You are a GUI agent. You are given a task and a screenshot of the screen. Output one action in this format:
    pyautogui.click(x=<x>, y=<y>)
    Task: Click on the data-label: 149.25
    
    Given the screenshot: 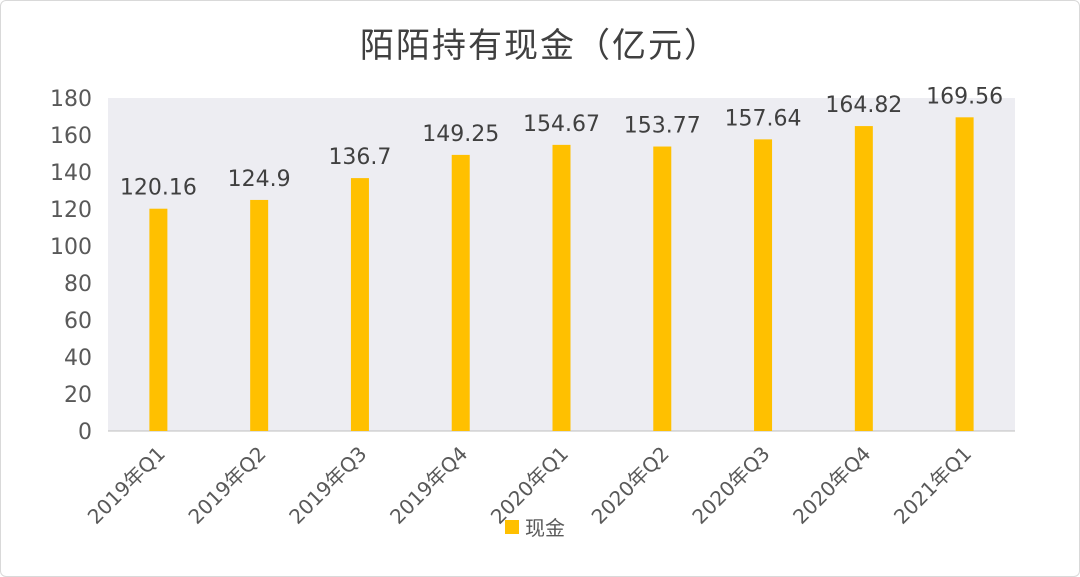 What is the action you would take?
    pyautogui.click(x=460, y=134)
    